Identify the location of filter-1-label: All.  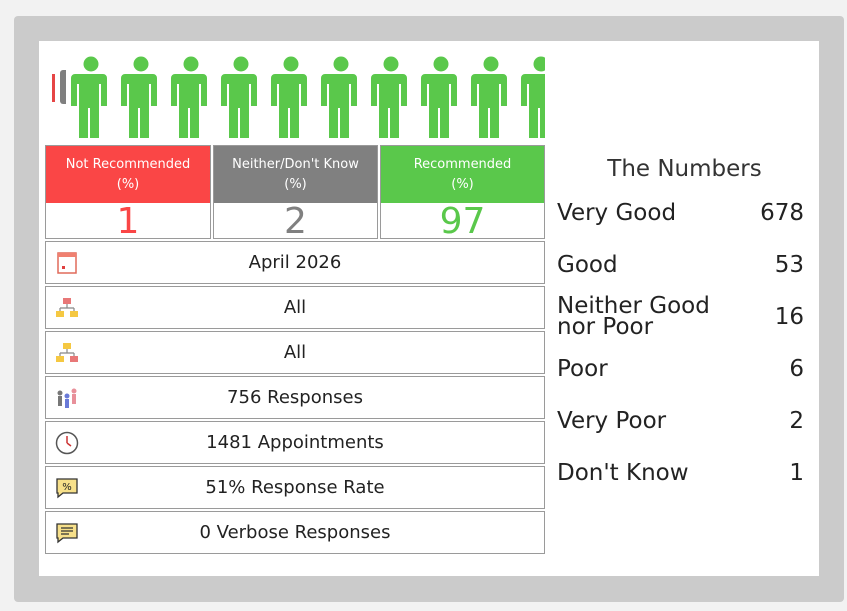
(295, 307).